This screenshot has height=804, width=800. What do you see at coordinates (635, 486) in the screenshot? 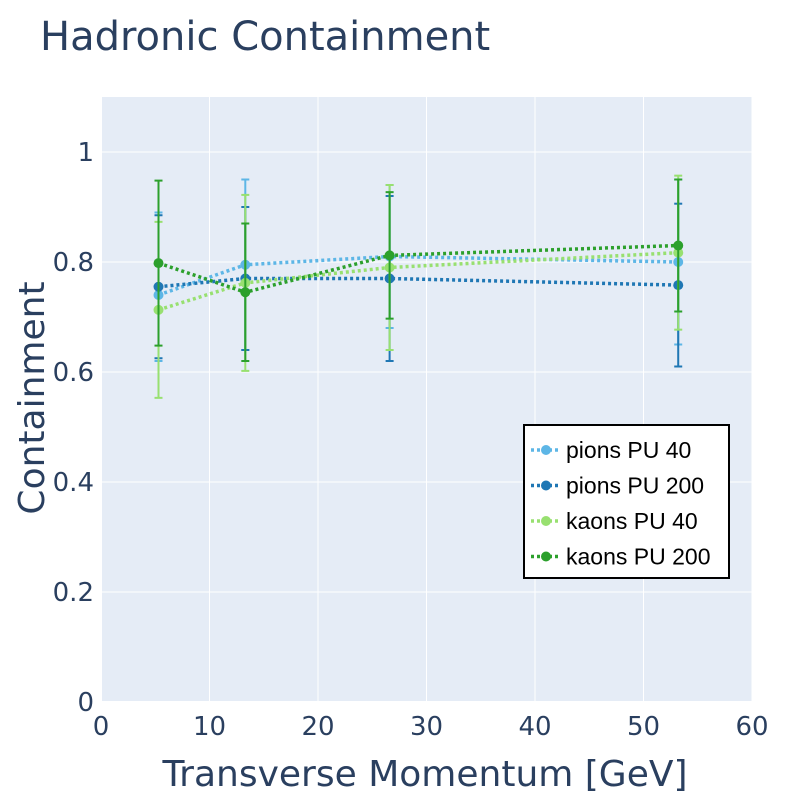
I see `legend-label: pions PU 200` at bounding box center [635, 486].